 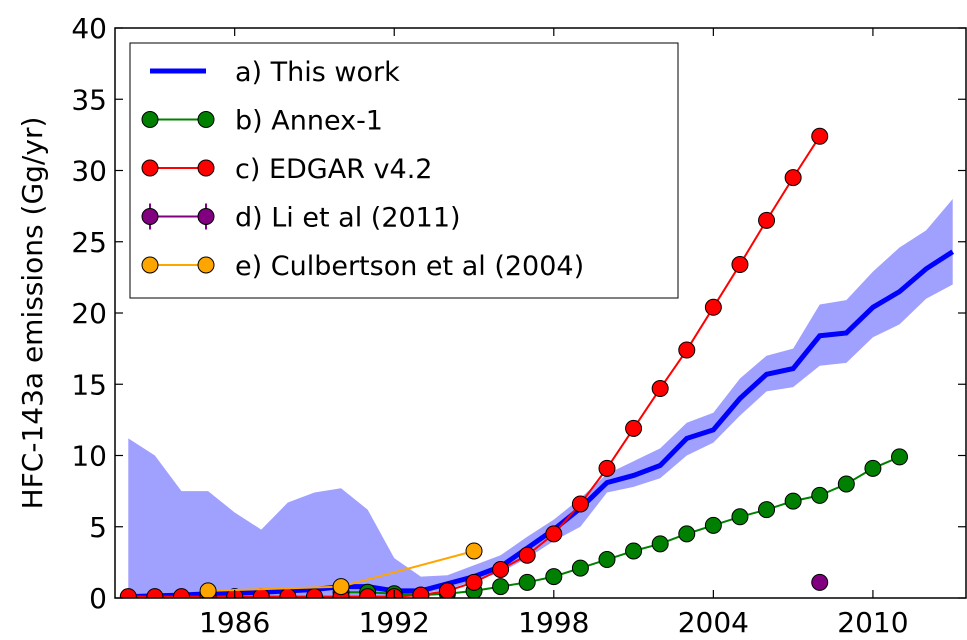 I want to click on x-tick-label: 1998, so click(x=553, y=622).